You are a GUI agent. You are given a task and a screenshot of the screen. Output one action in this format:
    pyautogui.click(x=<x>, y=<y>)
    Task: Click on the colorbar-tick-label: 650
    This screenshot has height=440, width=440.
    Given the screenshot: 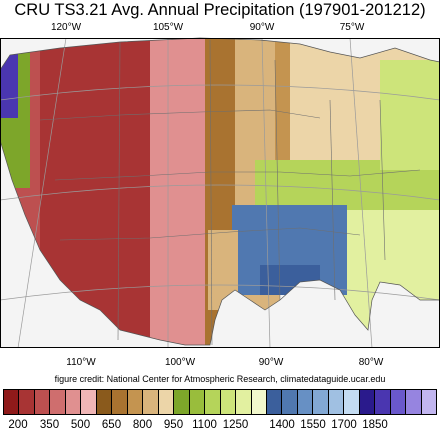 What is the action you would take?
    pyautogui.click(x=111, y=425)
    